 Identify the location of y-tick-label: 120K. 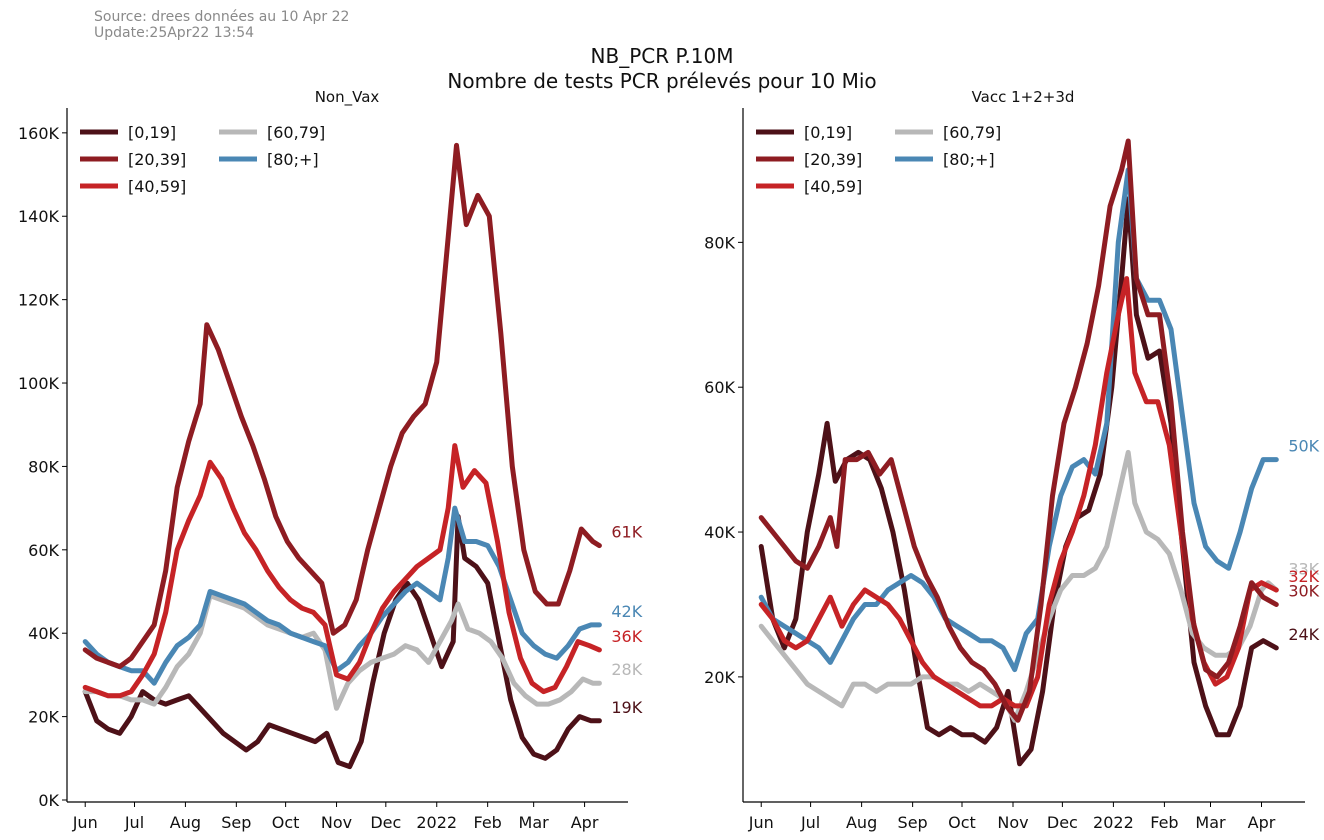
(39, 300).